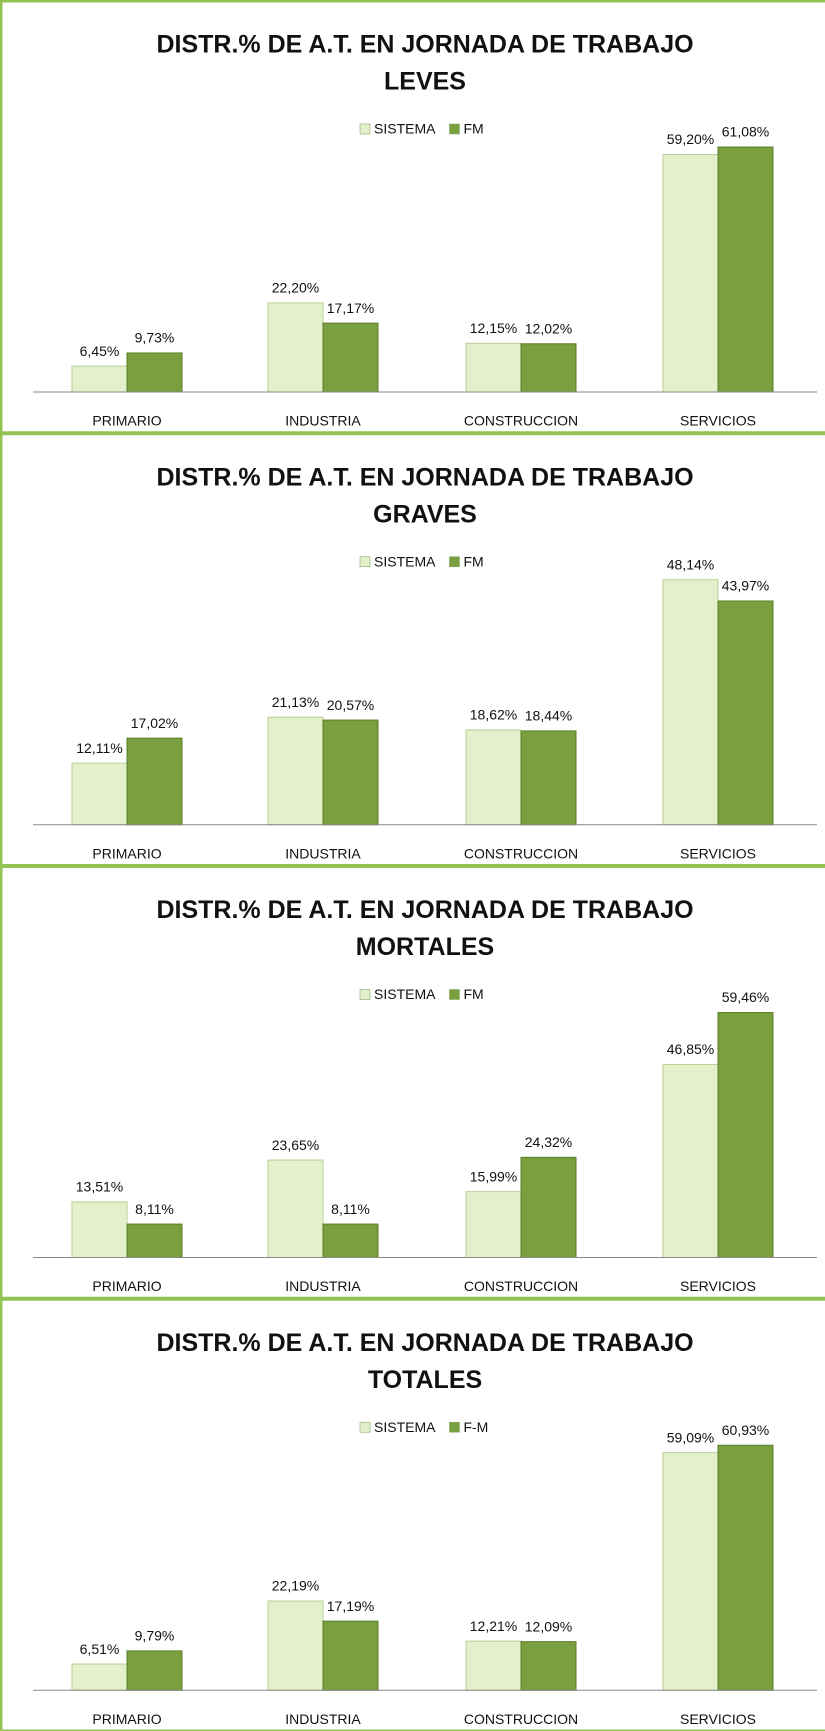  What do you see at coordinates (475, 1427) in the screenshot?
I see `legend-label: F-M` at bounding box center [475, 1427].